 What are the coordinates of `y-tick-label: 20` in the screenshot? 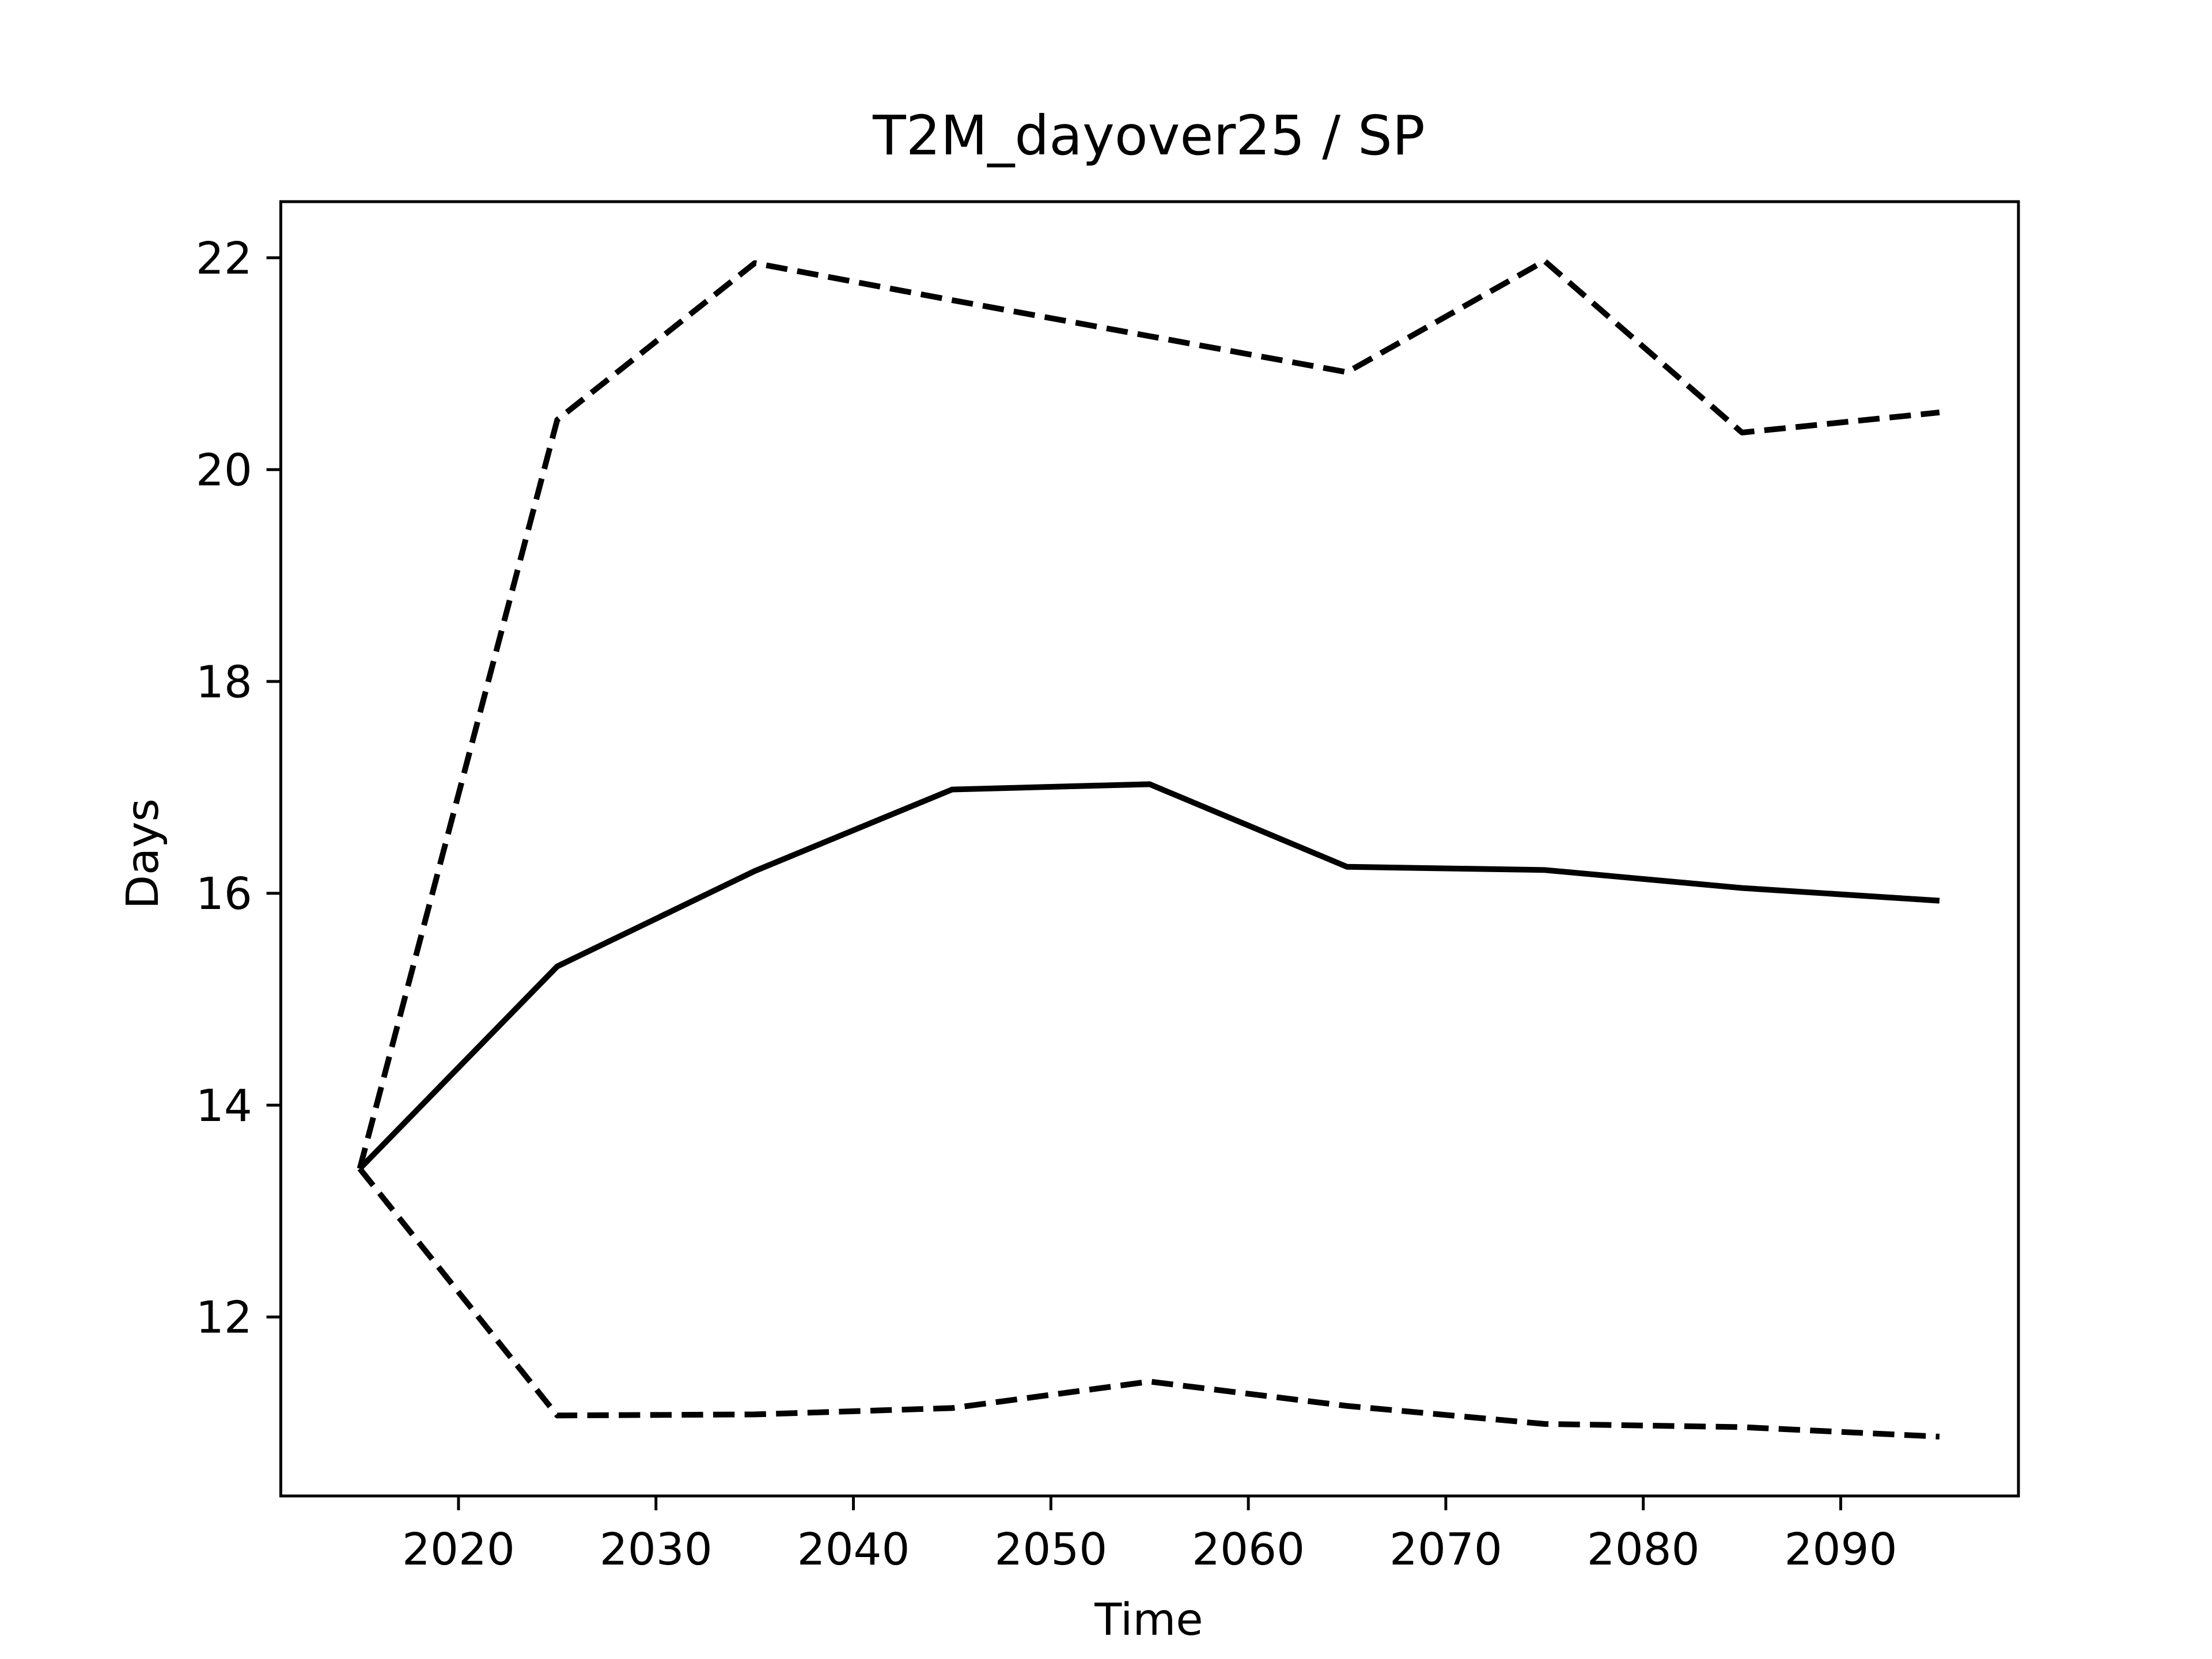 It's located at (224, 471).